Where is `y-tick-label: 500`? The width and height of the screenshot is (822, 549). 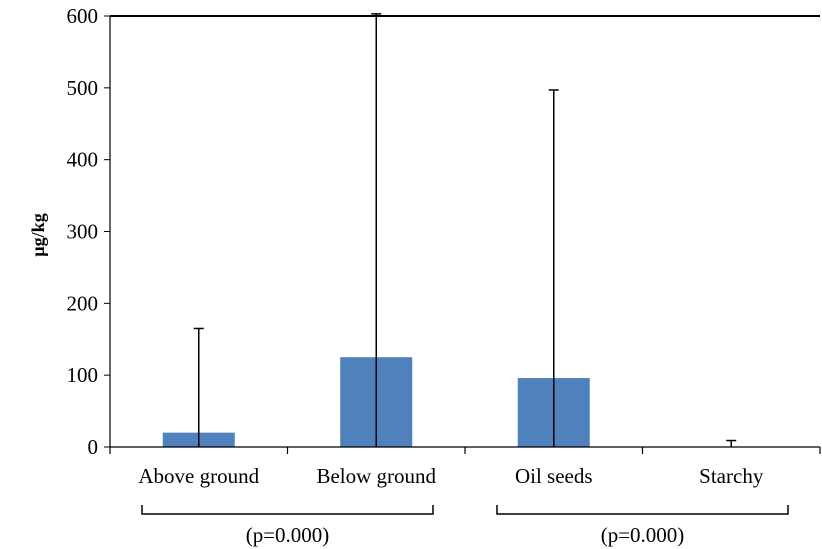
y-tick-label: 500 is located at coordinates (83, 88).